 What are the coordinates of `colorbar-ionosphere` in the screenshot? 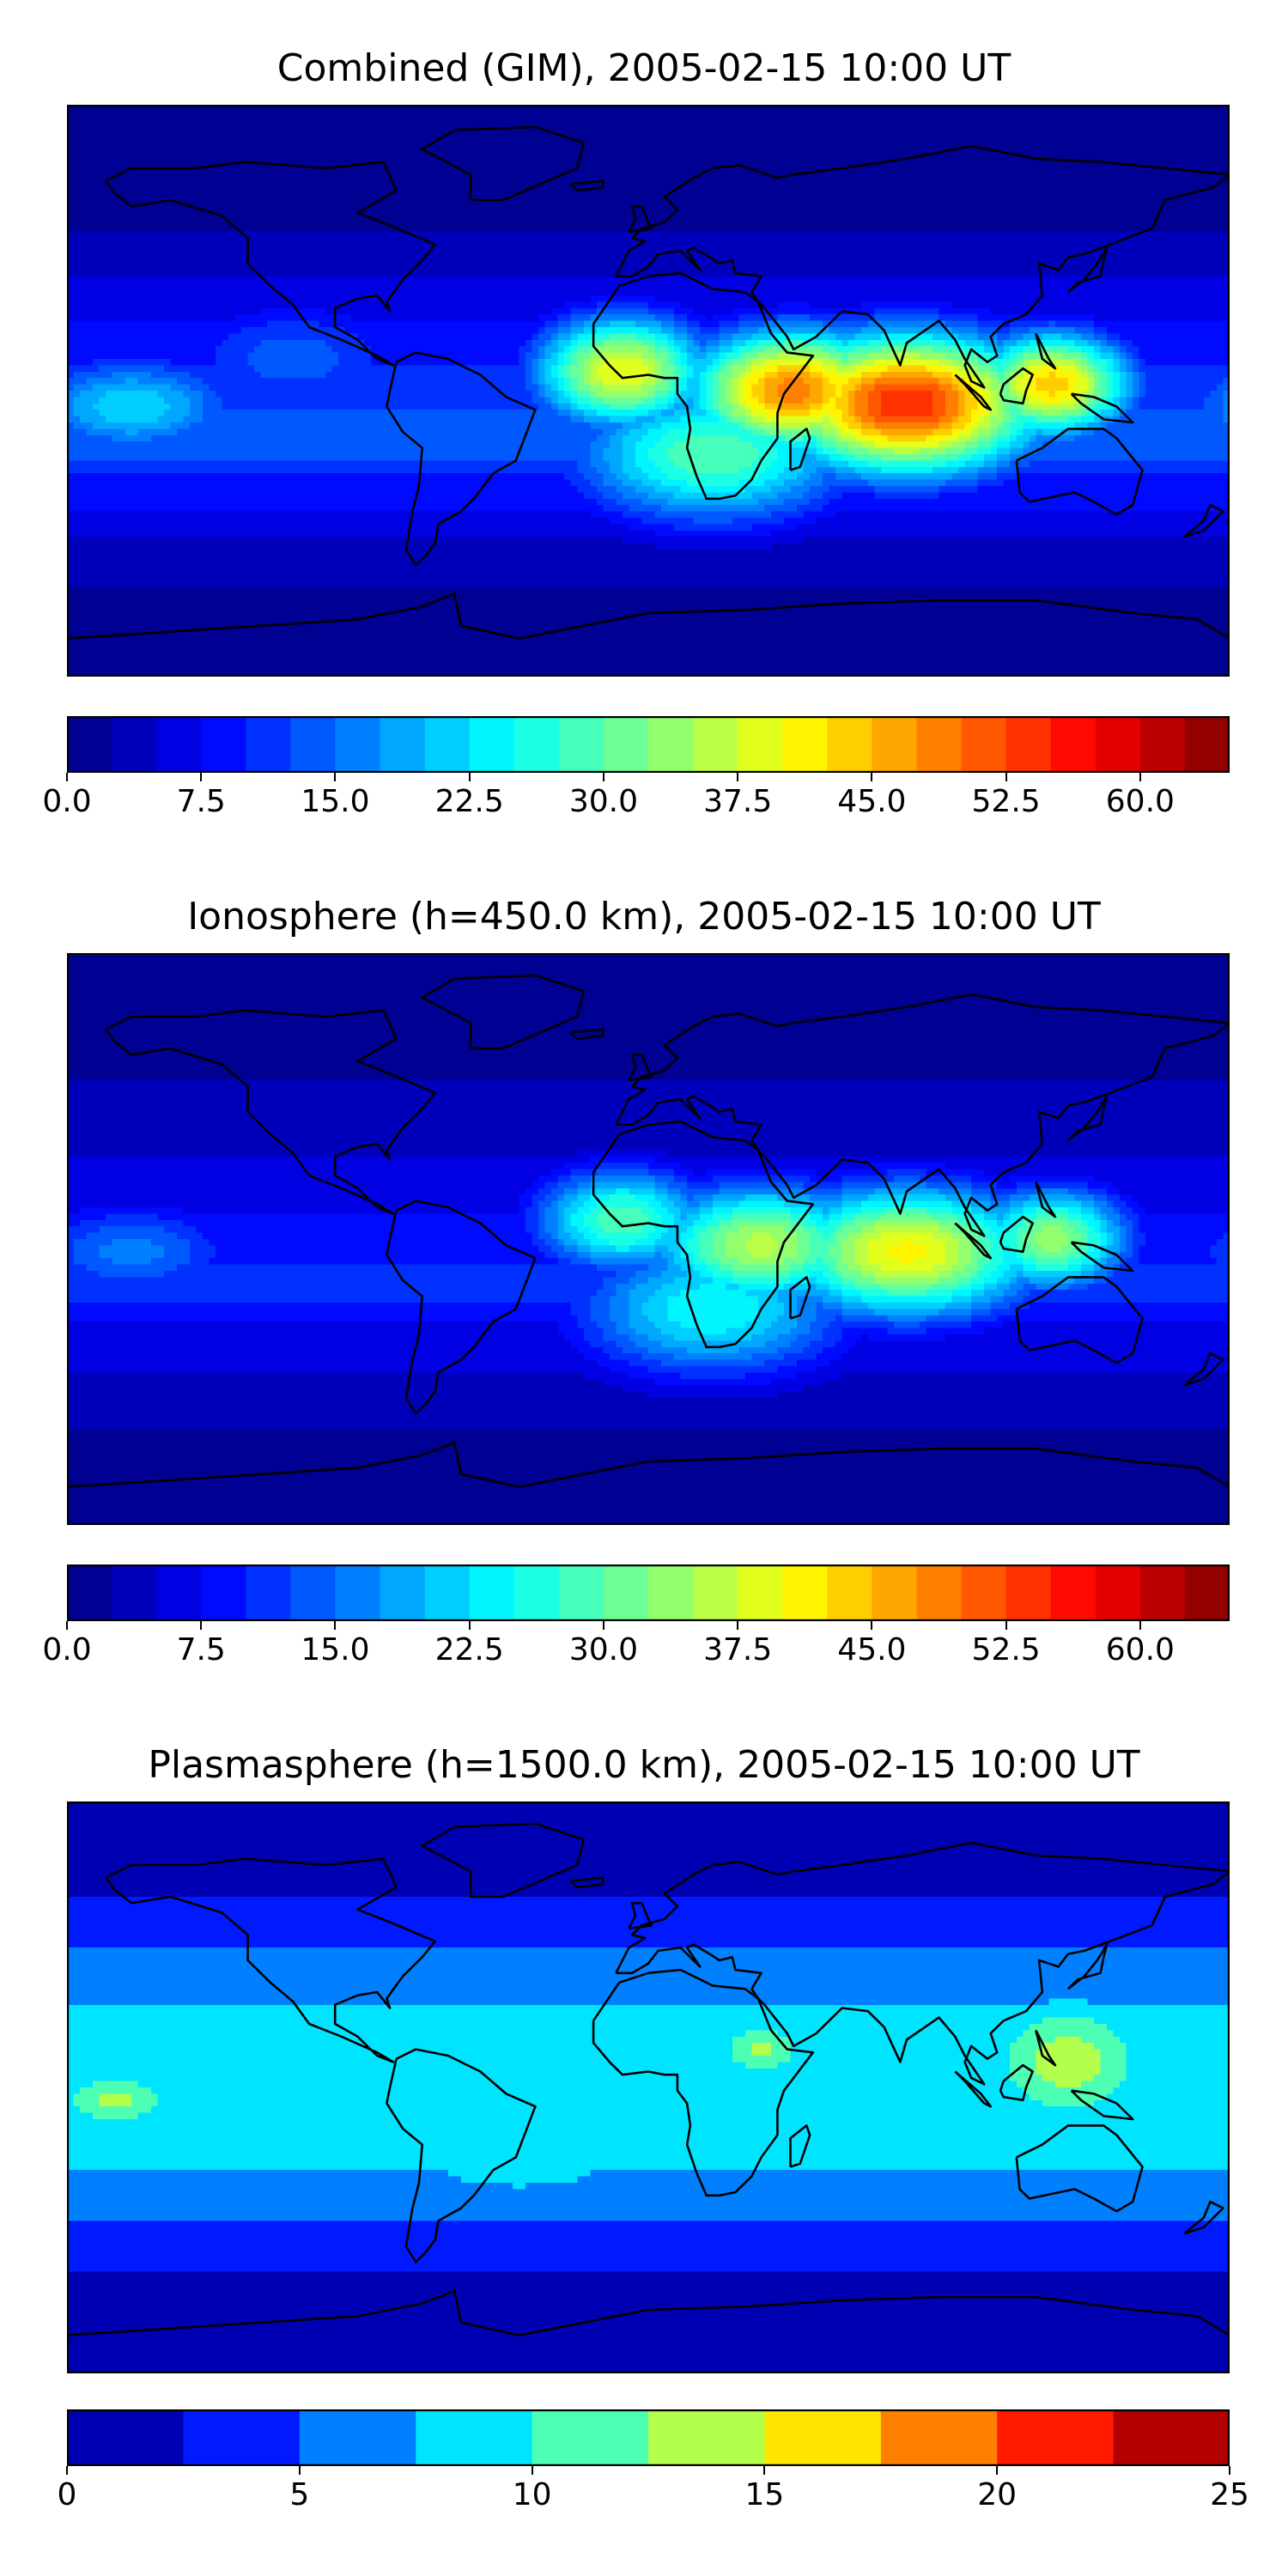 It's located at (649, 1592).